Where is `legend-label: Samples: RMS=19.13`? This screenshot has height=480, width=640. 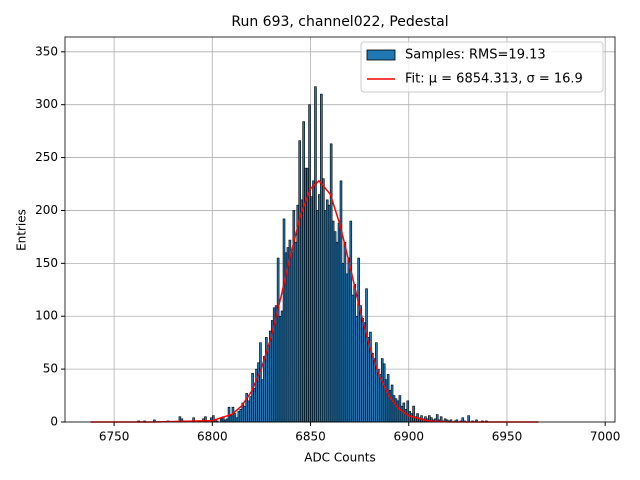
legend-label: Samples: RMS=19.13 is located at coordinates (475, 55).